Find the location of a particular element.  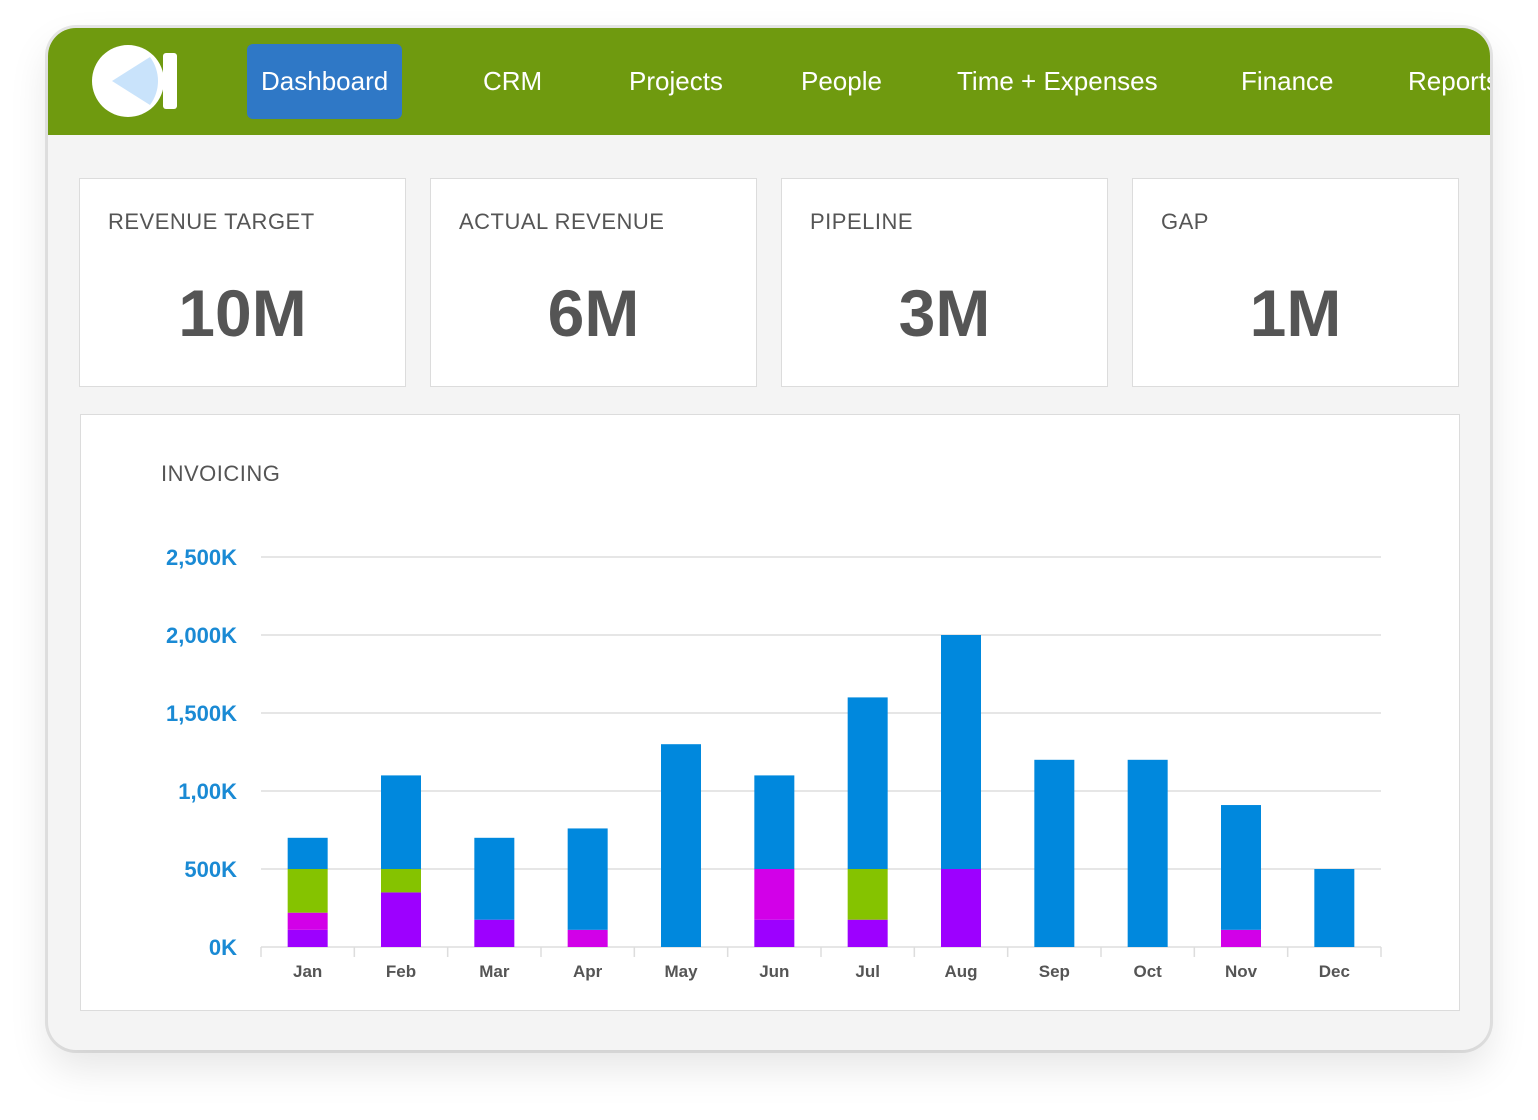

kpi-value: 3M is located at coordinates (944, 313).